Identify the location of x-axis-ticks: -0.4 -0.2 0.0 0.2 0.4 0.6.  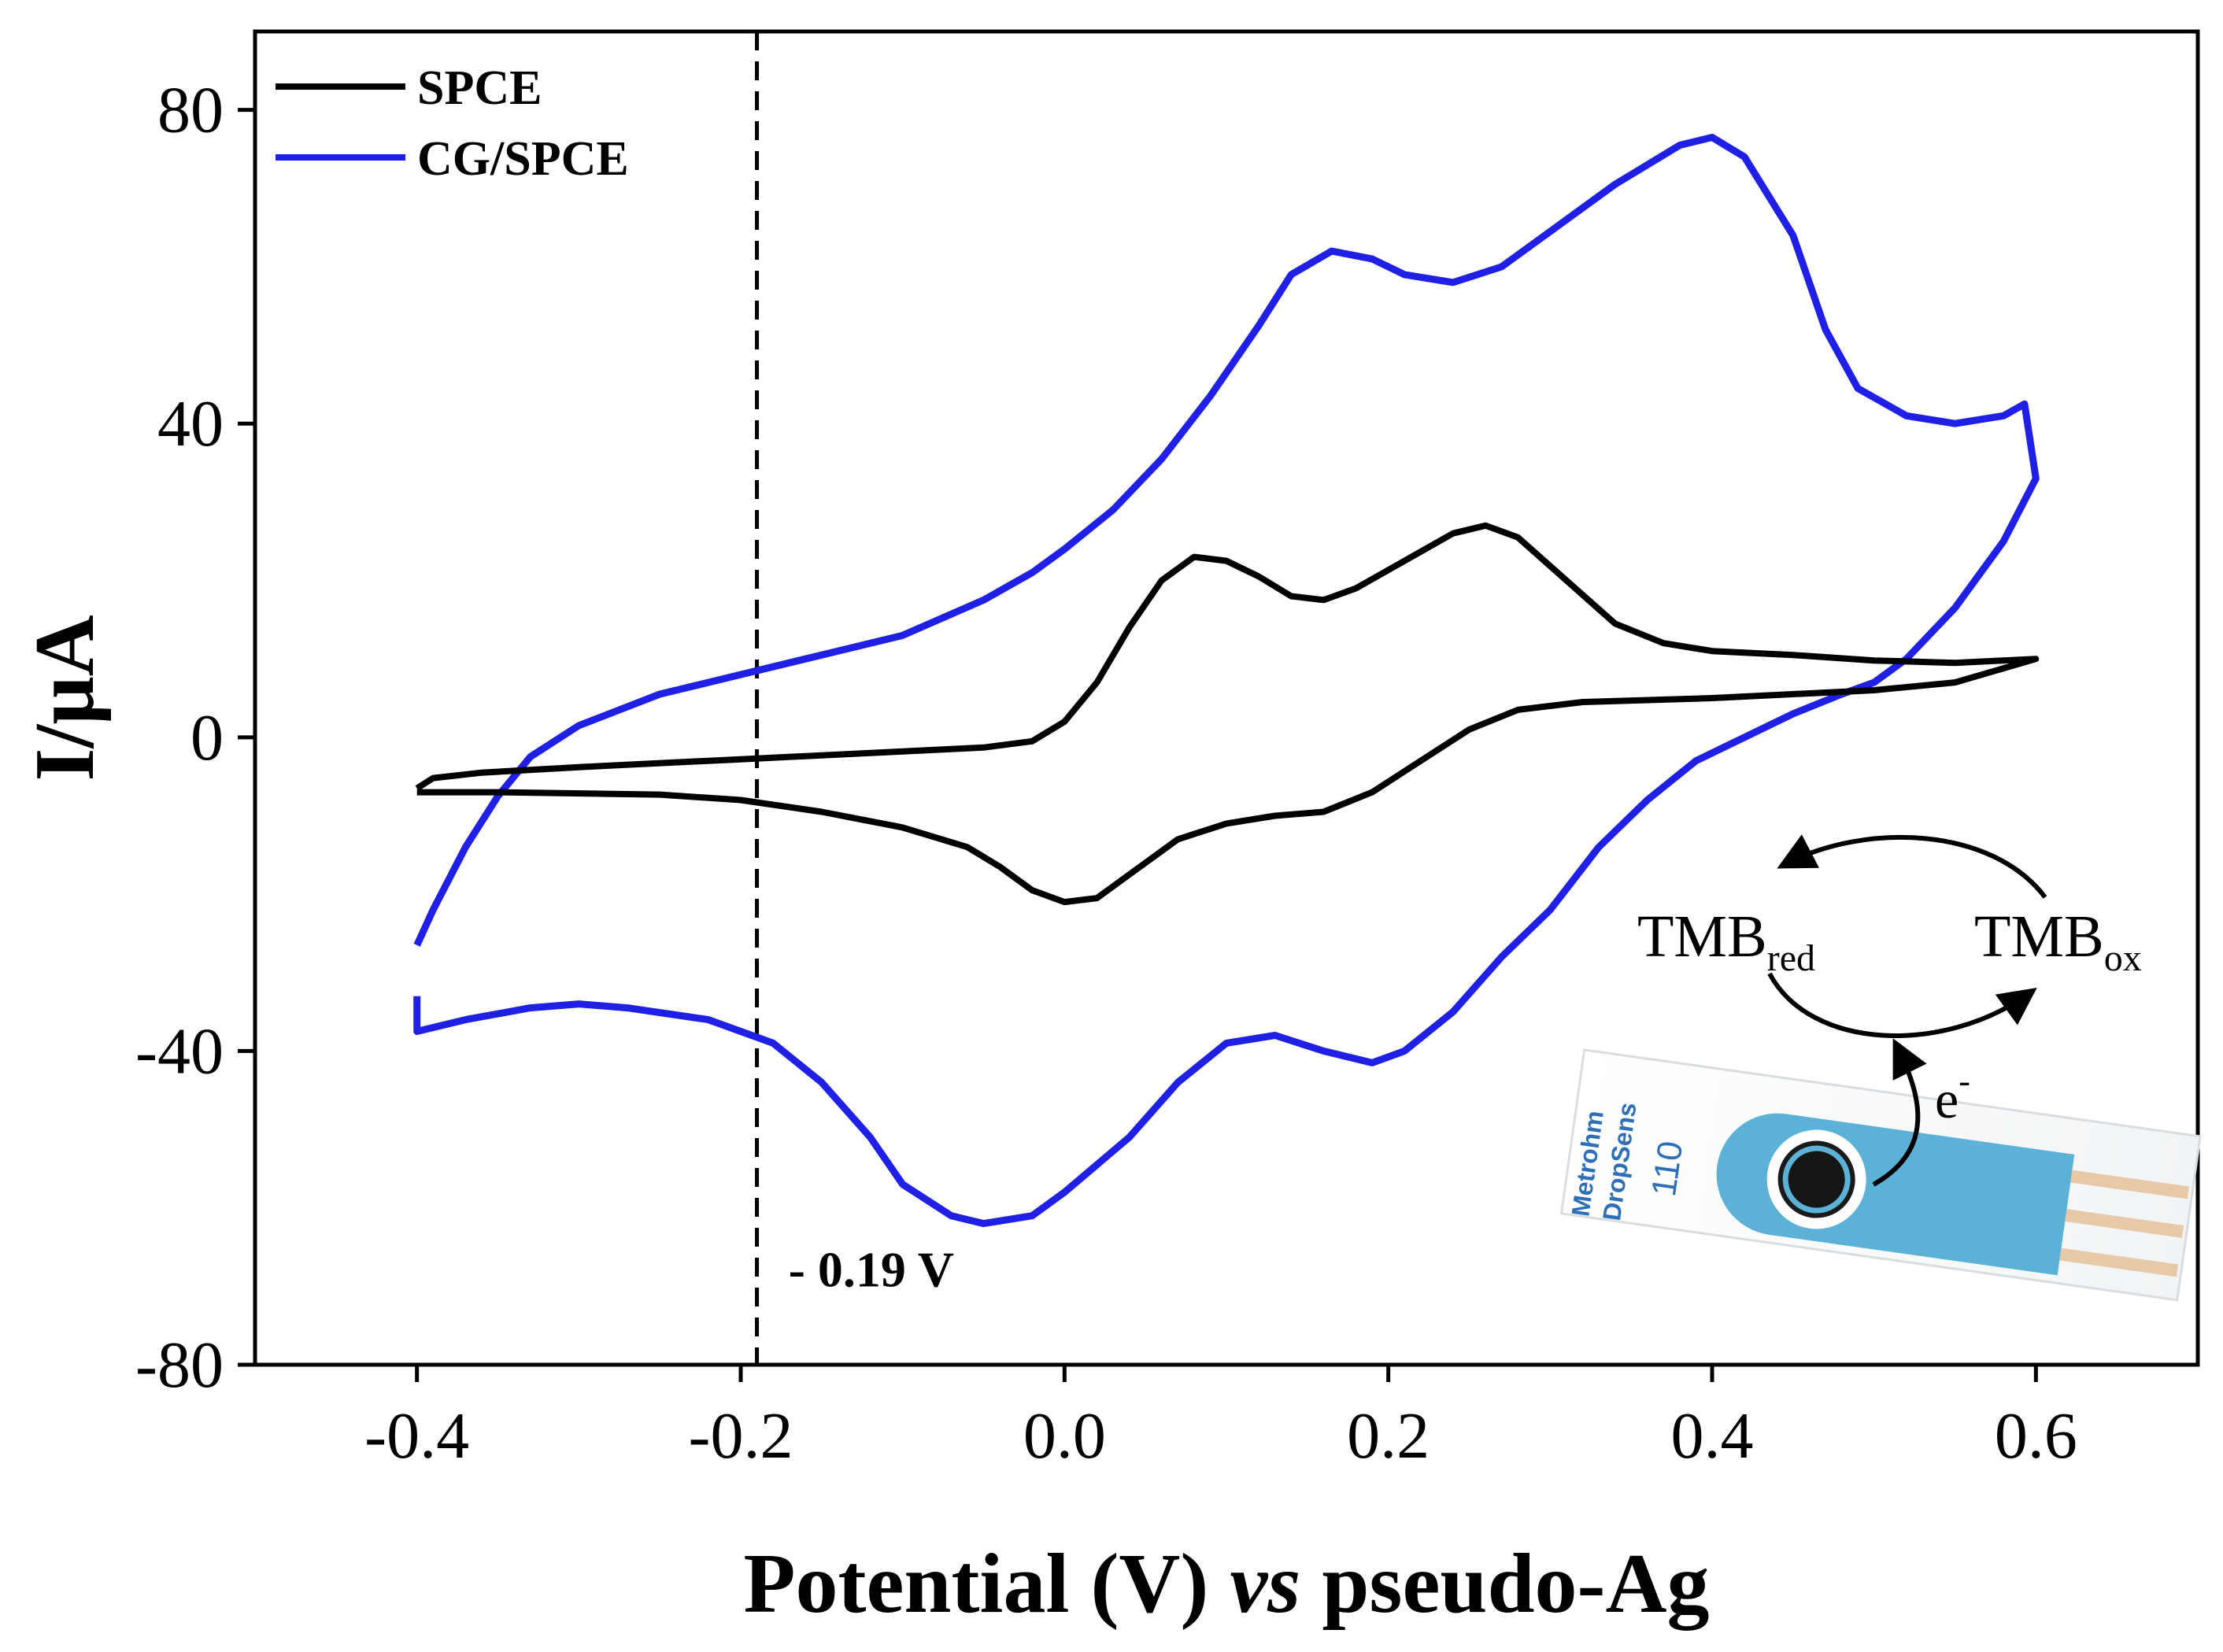
(1220, 1419).